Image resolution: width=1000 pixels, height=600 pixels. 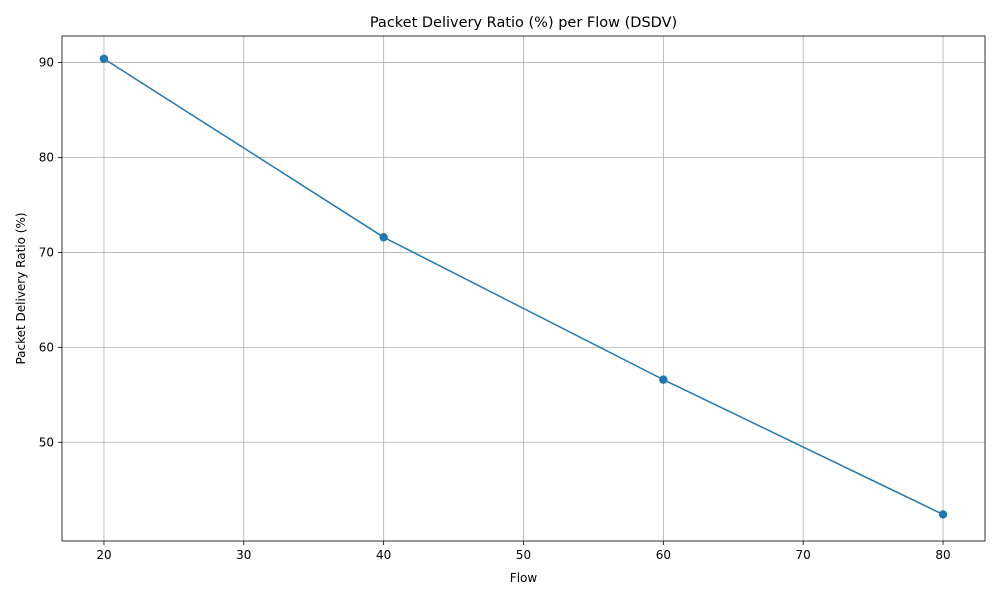 I want to click on x-tick-label: 80, so click(x=942, y=555).